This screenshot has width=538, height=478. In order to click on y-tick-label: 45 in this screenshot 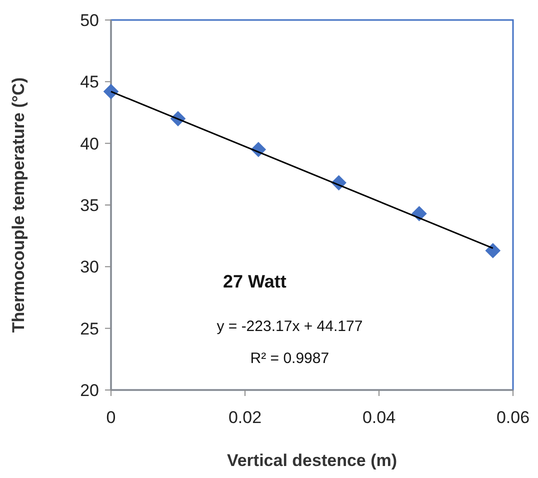, I will do `click(89, 82)`.